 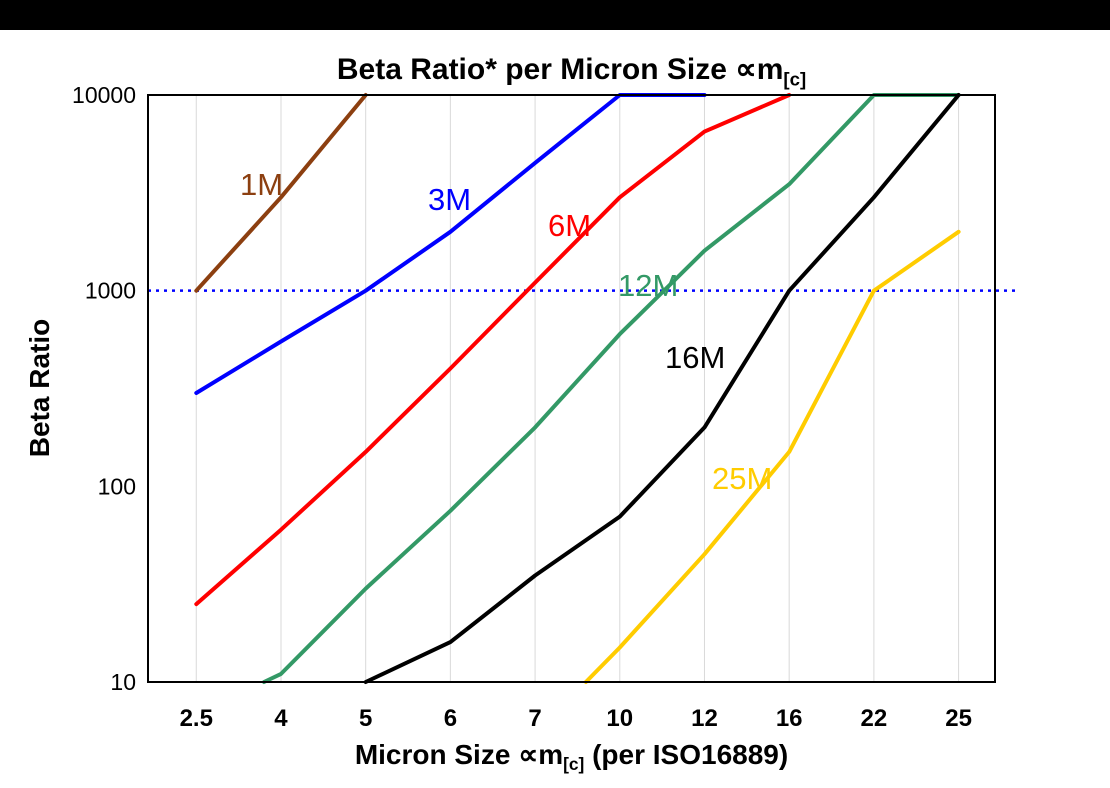 What do you see at coordinates (874, 718) in the screenshot?
I see `x-tick-label-22: 22` at bounding box center [874, 718].